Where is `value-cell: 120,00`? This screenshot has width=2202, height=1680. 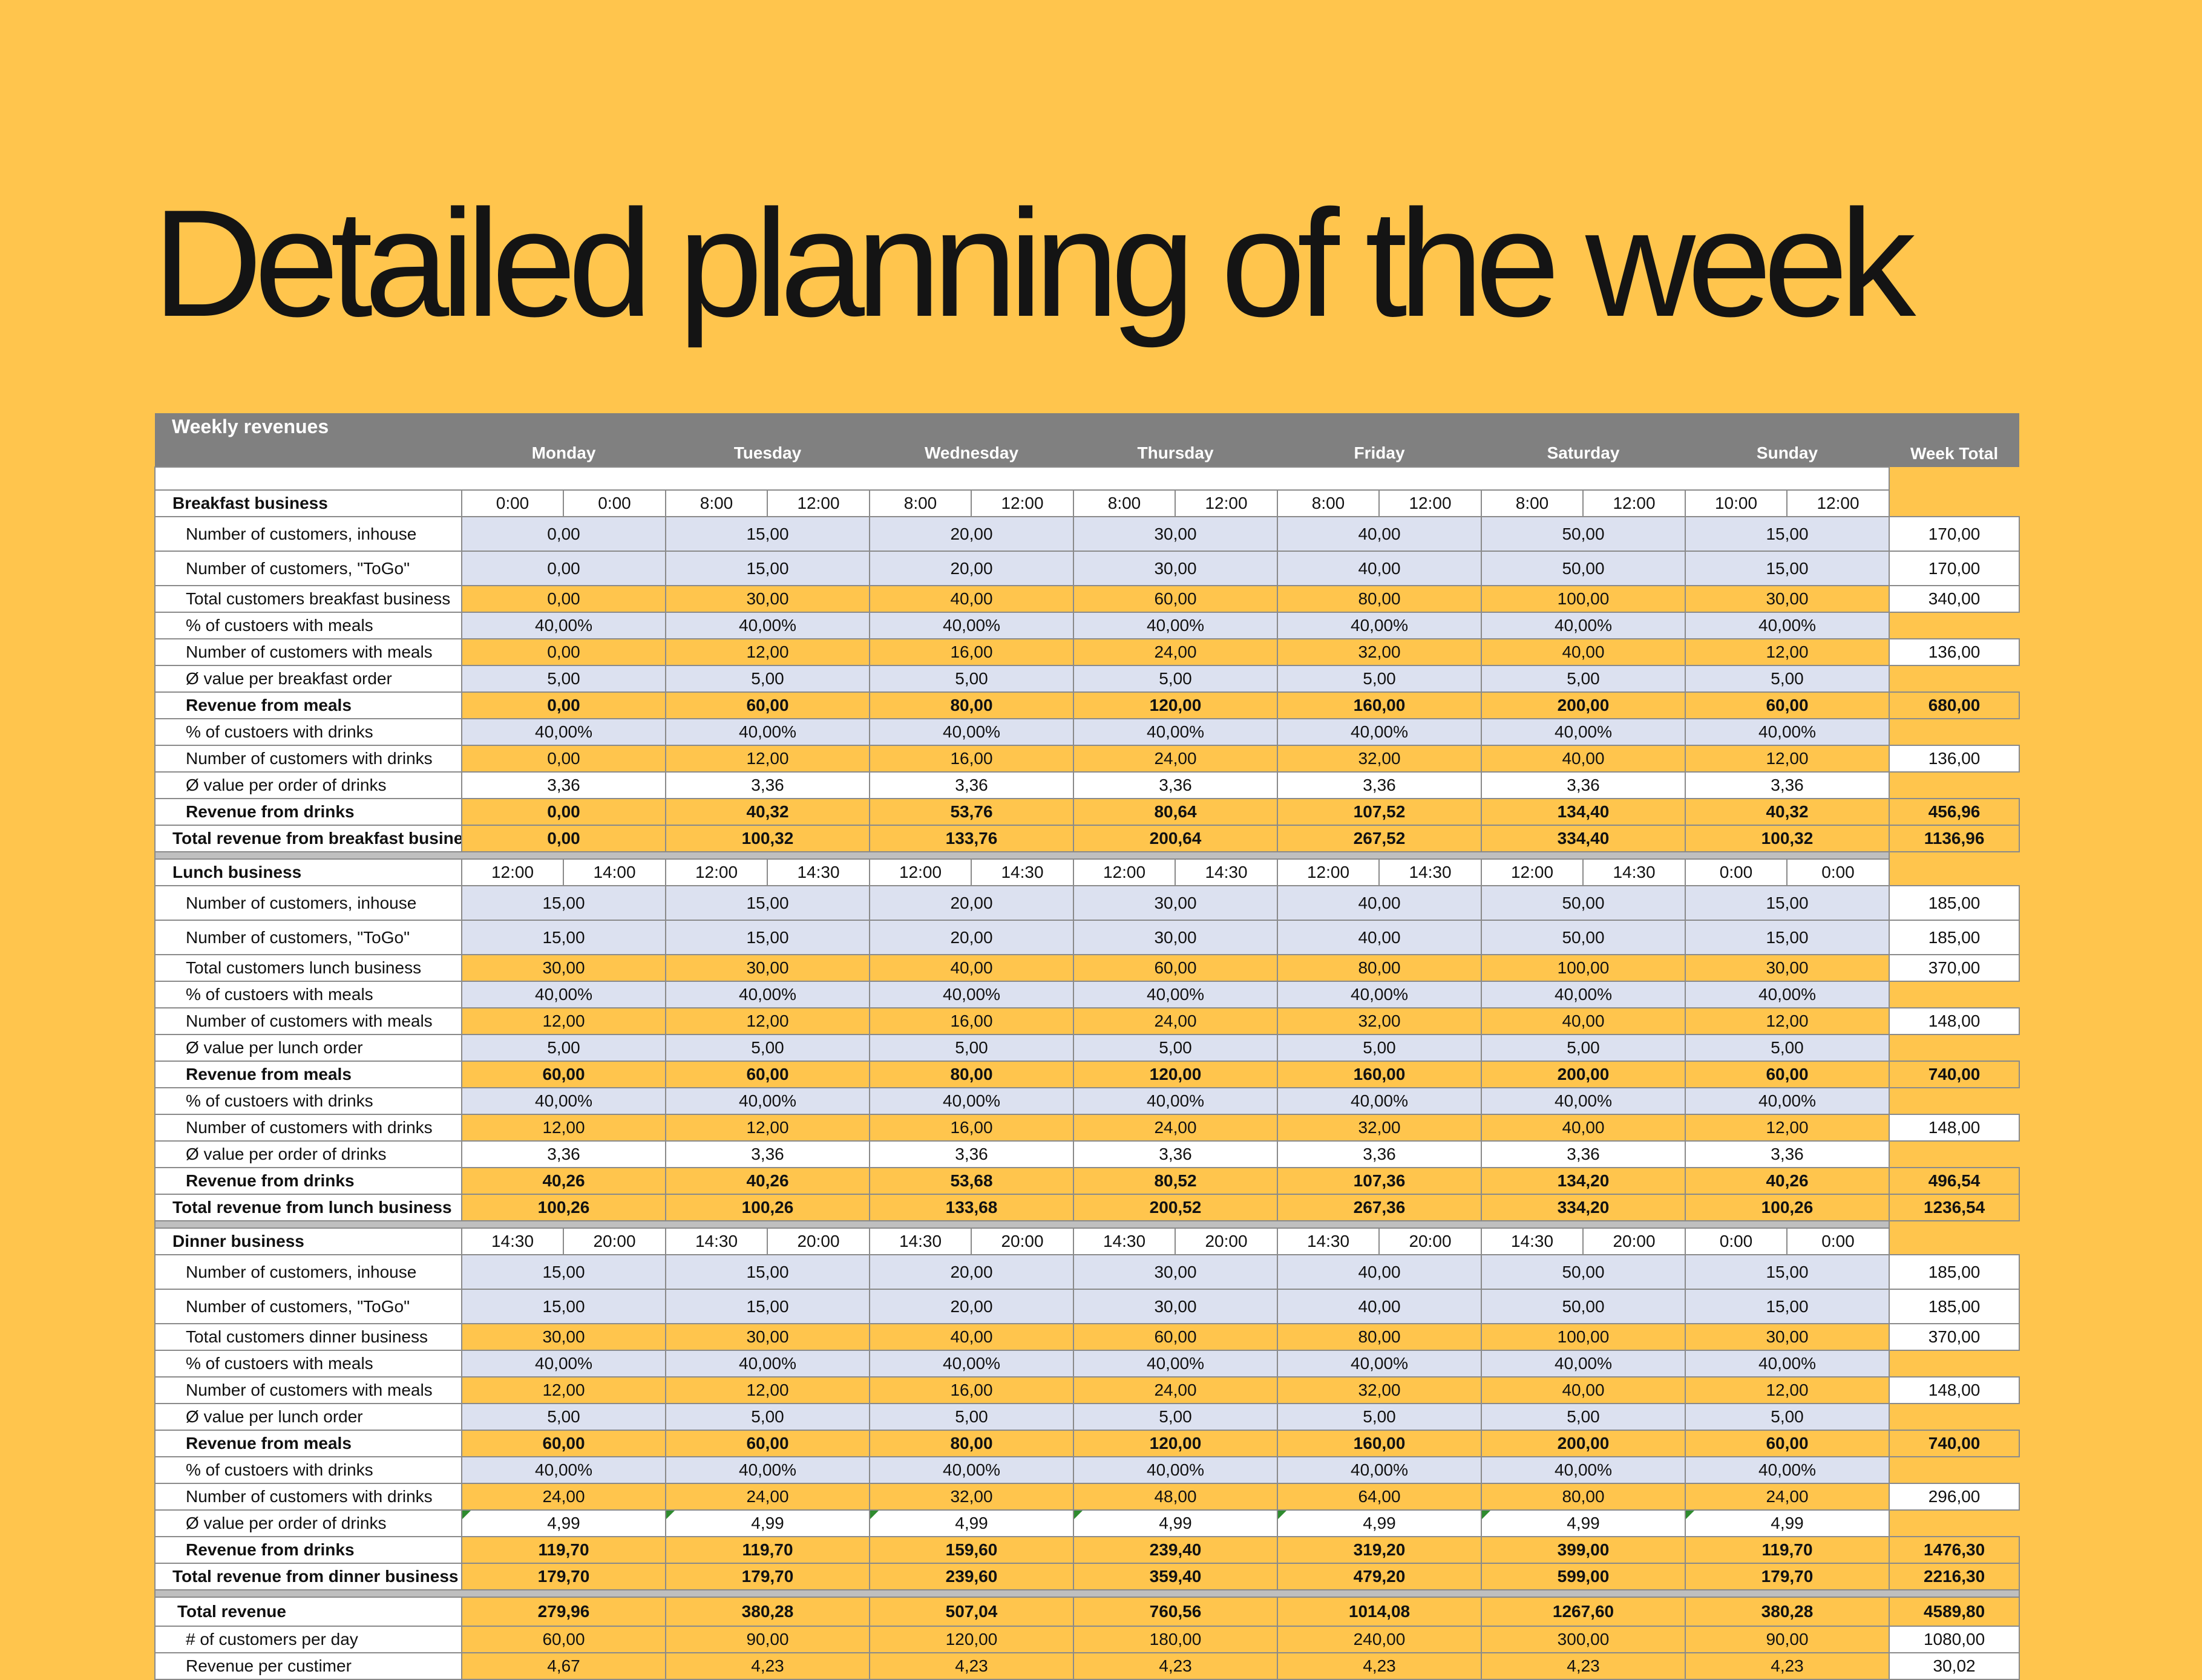
value-cell: 120,00 is located at coordinates (1175, 1443).